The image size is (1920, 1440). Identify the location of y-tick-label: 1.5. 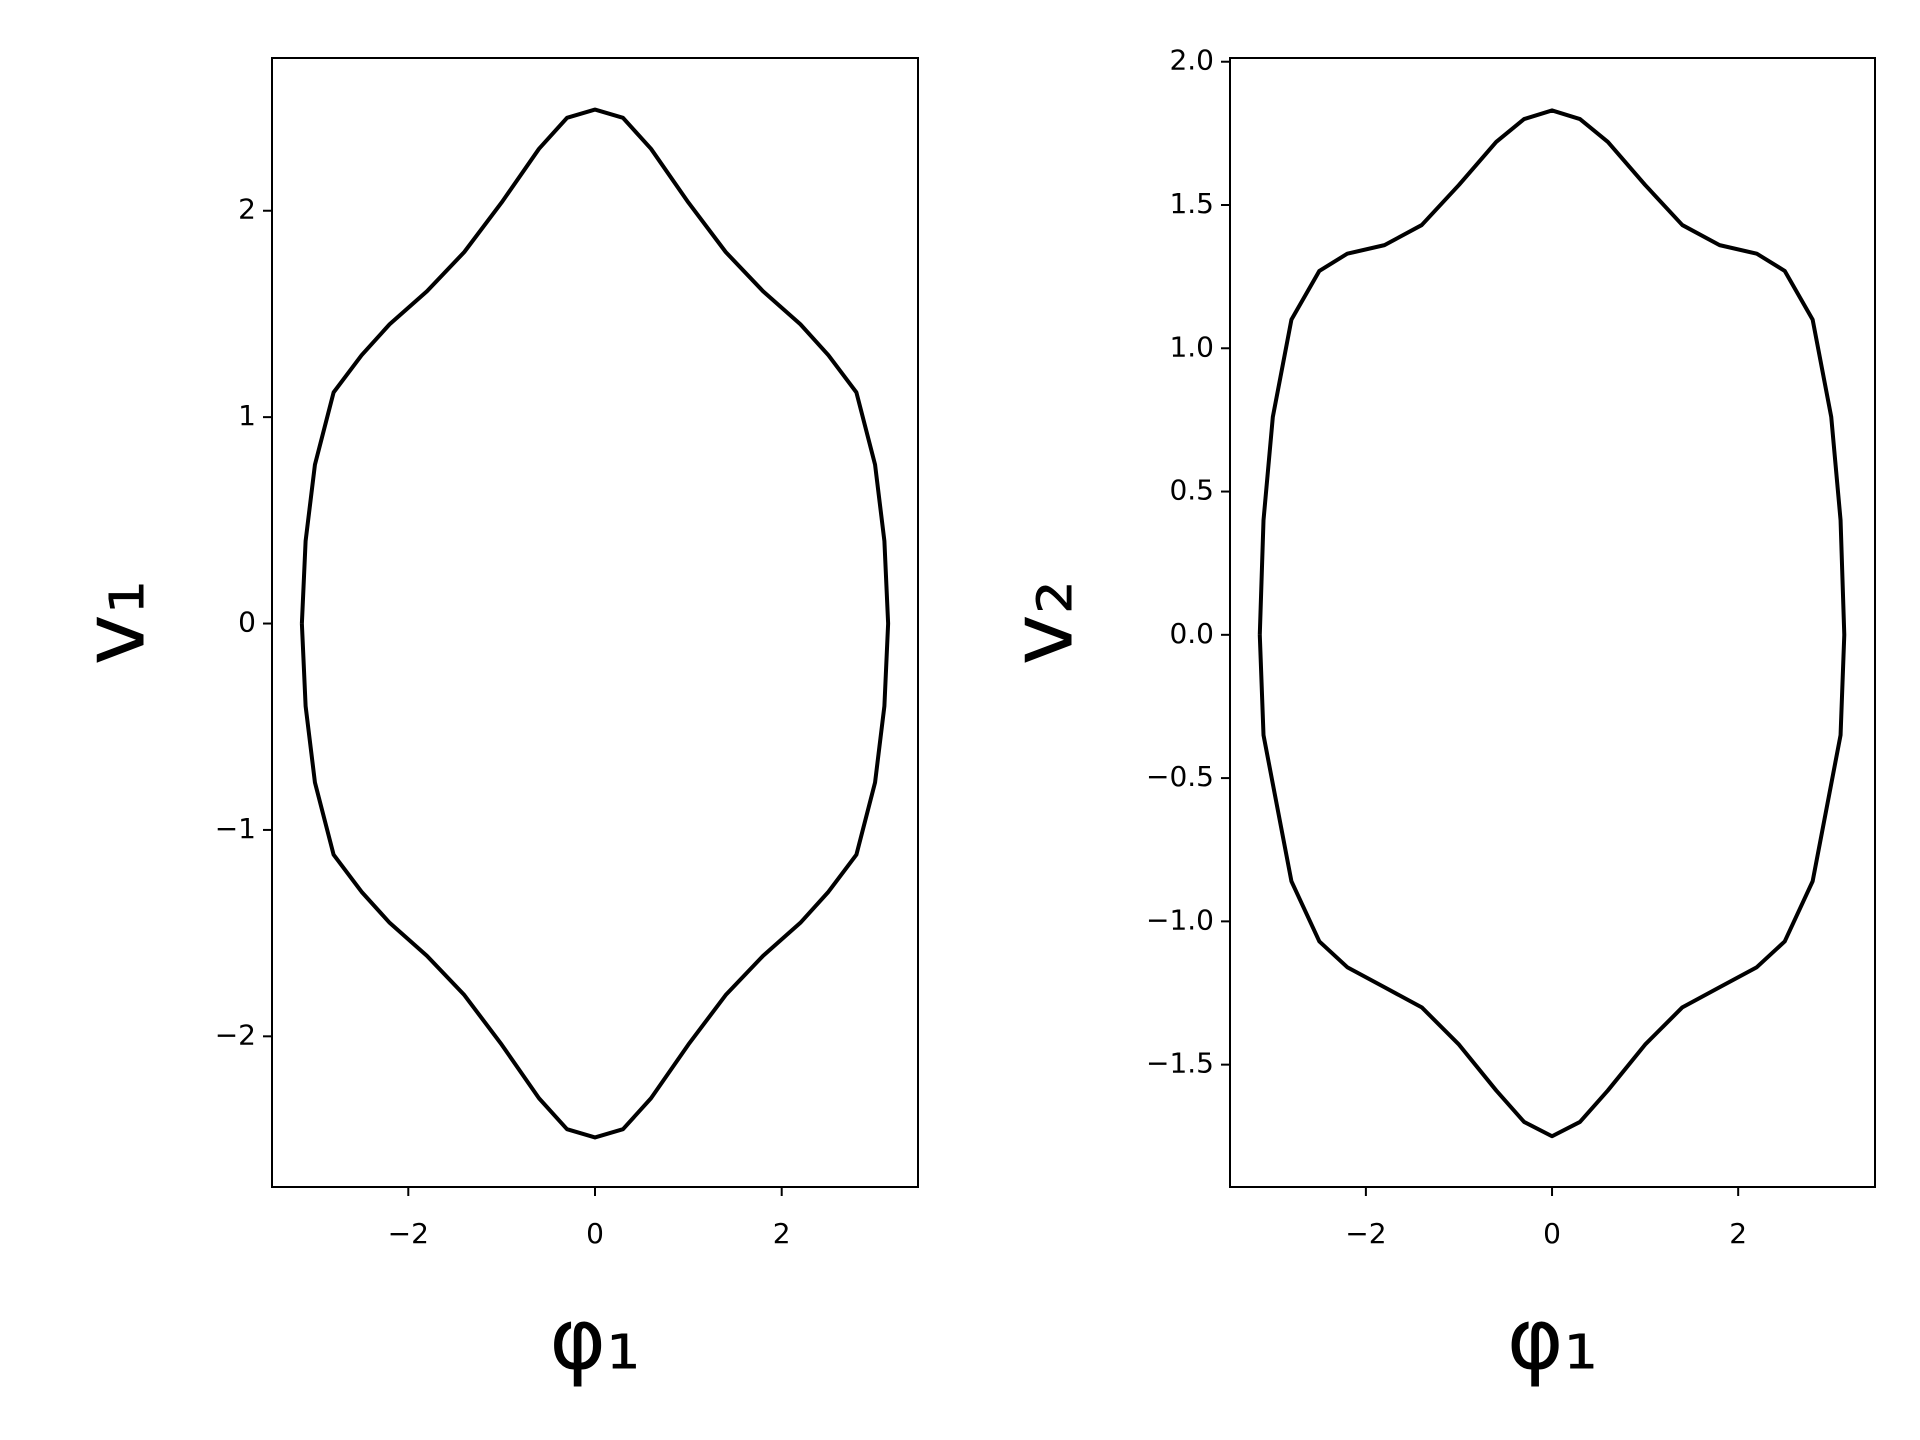
(1191, 203).